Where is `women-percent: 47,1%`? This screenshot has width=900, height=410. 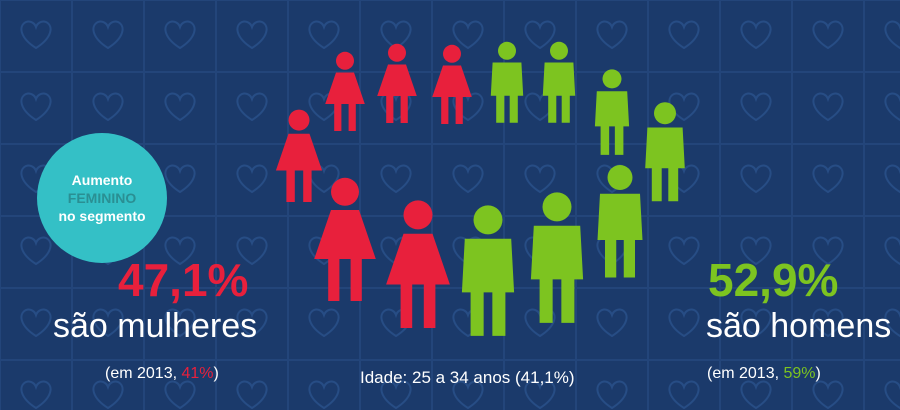
women-percent: 47,1% is located at coordinates (183, 280).